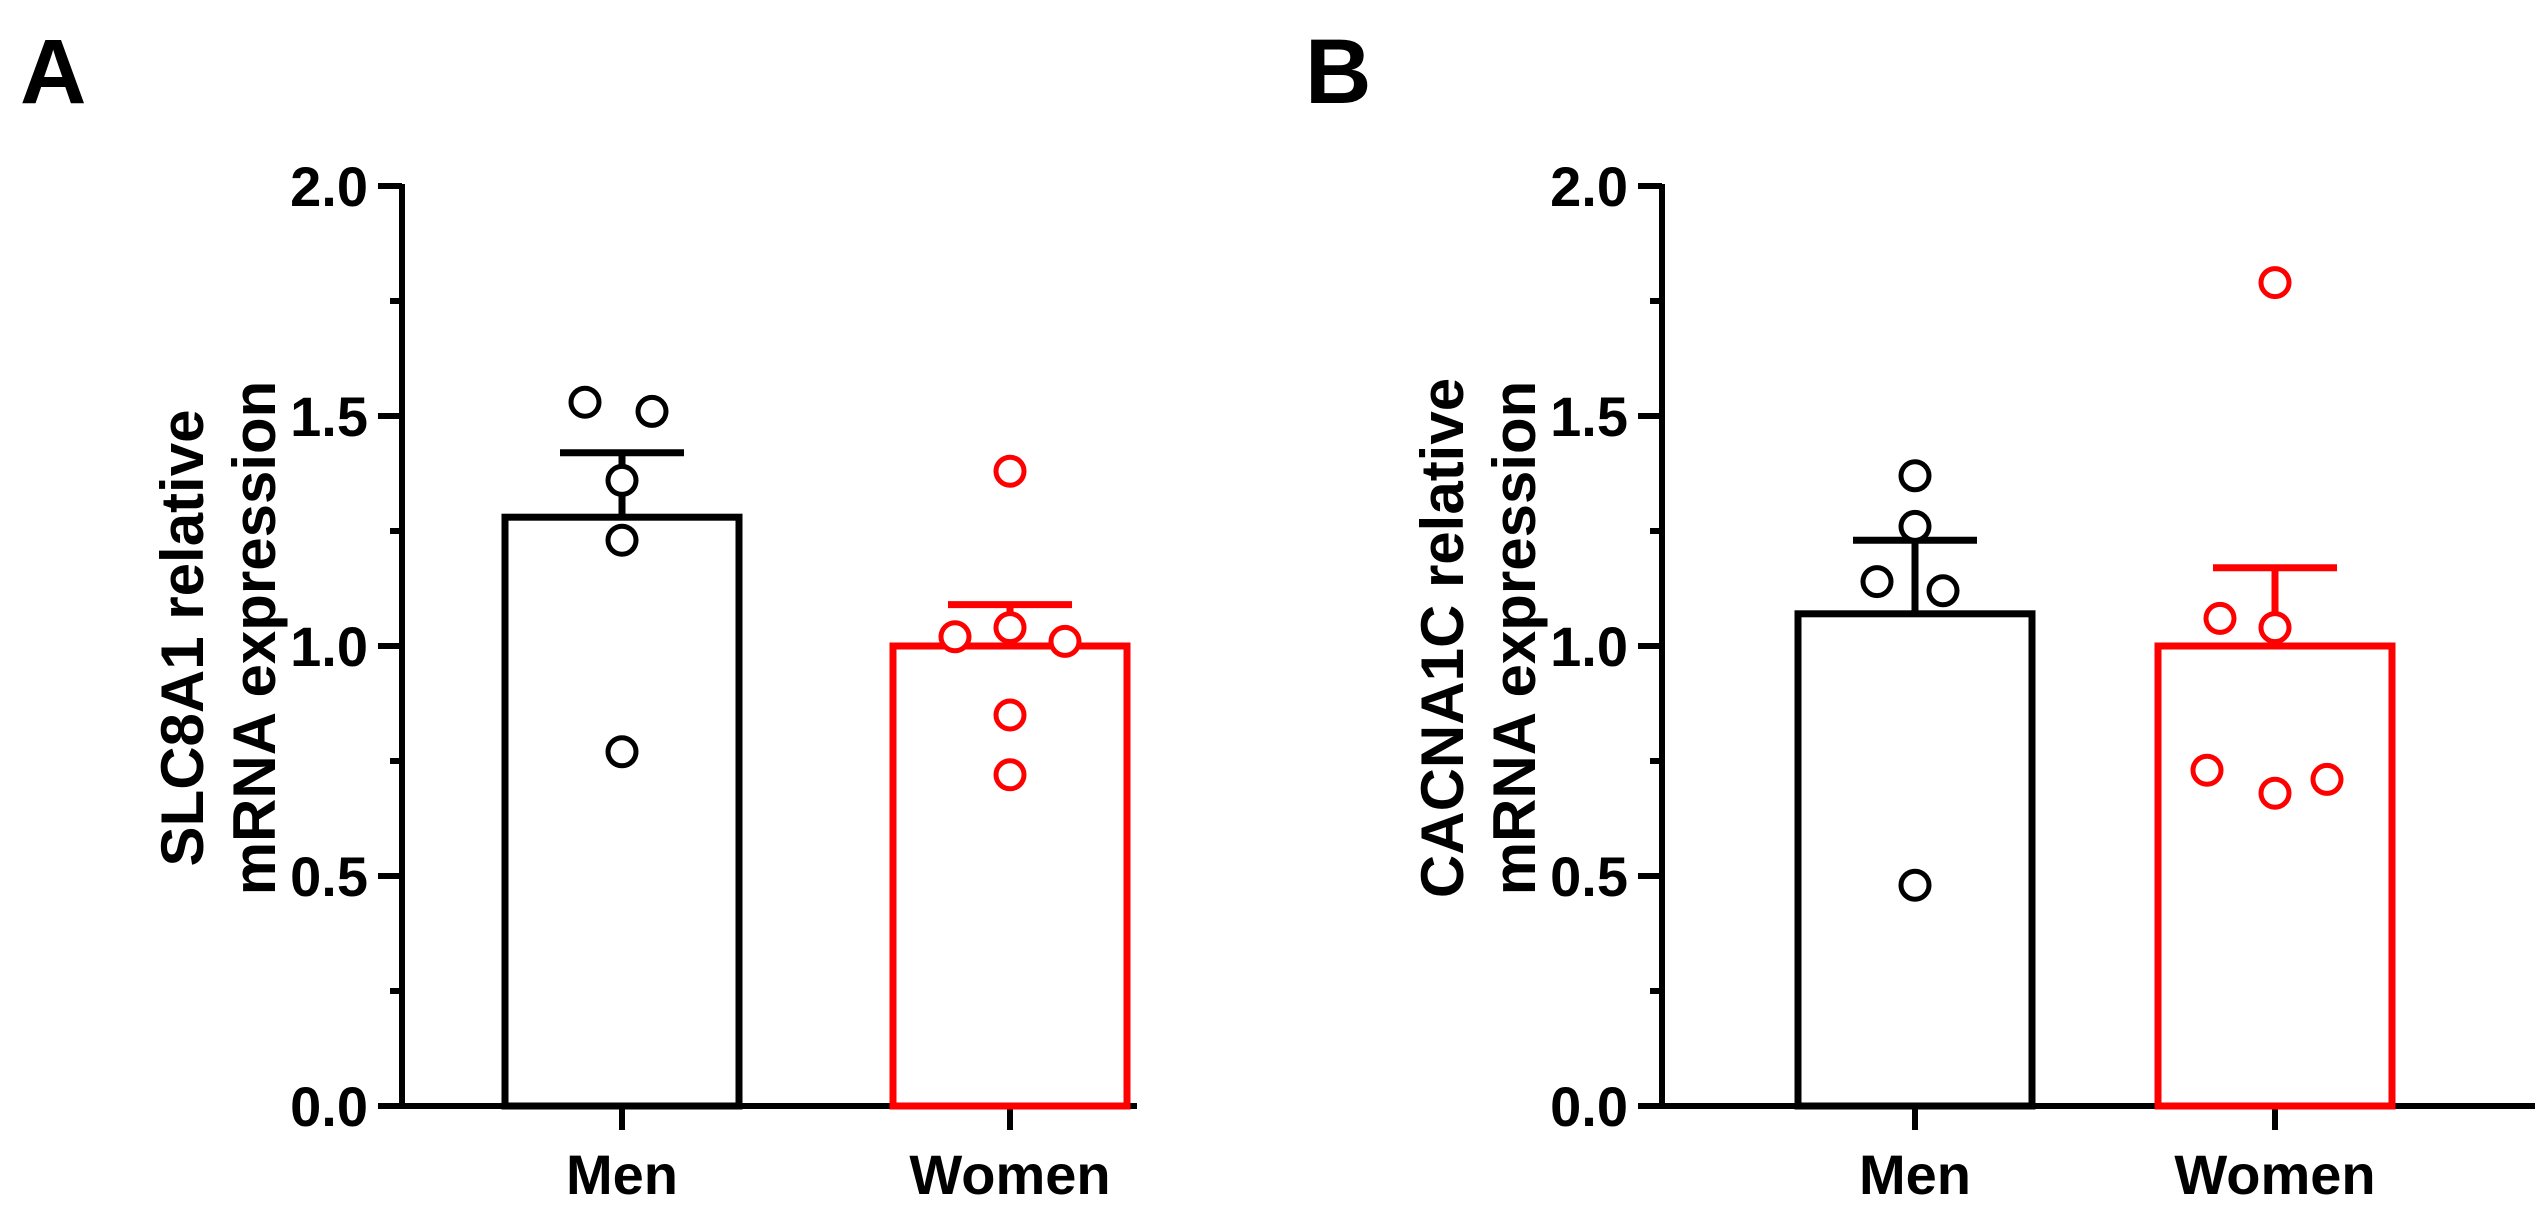 This screenshot has height=1212, width=2540. What do you see at coordinates (182, 638) in the screenshot?
I see `panel-a-ylabel-line1: SLC8A1 relative` at bounding box center [182, 638].